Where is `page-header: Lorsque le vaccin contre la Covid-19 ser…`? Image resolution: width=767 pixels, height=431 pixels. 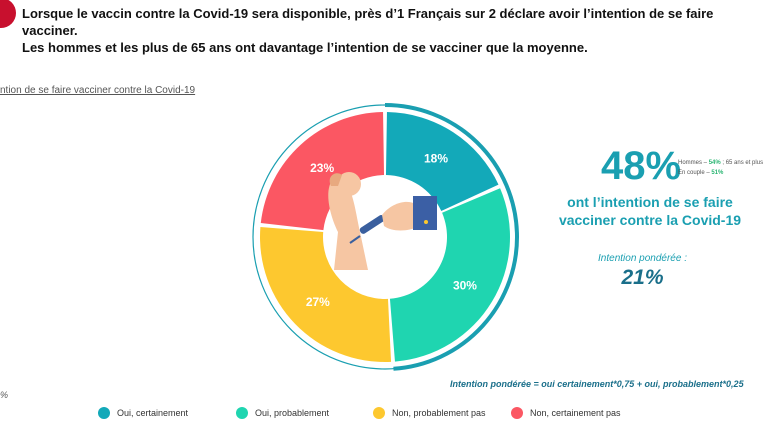 page-header: Lorsque le vaccin contre la Covid-19 ser… is located at coordinates (392, 30).